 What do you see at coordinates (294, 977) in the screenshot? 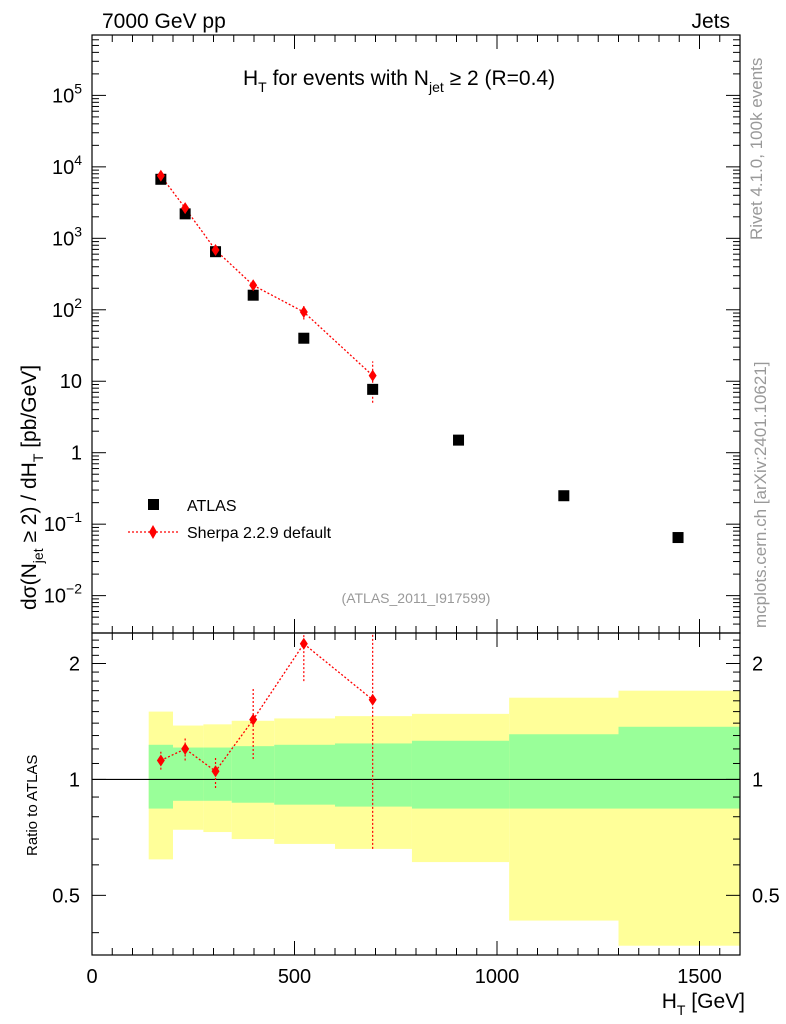
I see `x-tick-label: 500` at bounding box center [294, 977].